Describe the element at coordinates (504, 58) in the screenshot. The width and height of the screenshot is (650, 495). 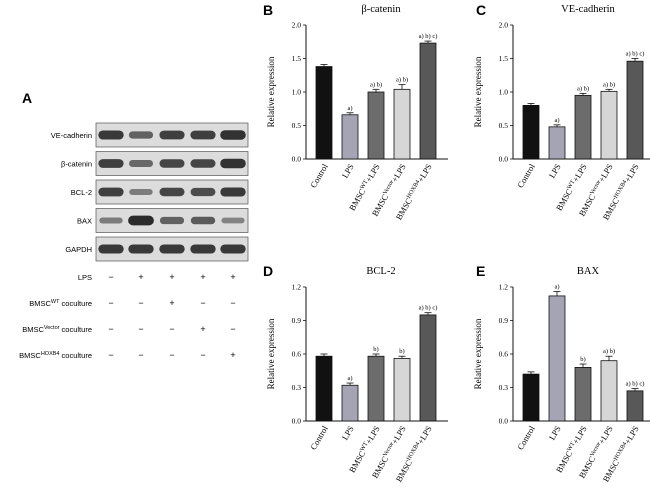
I see `y-tick-label: 1.5` at that location.